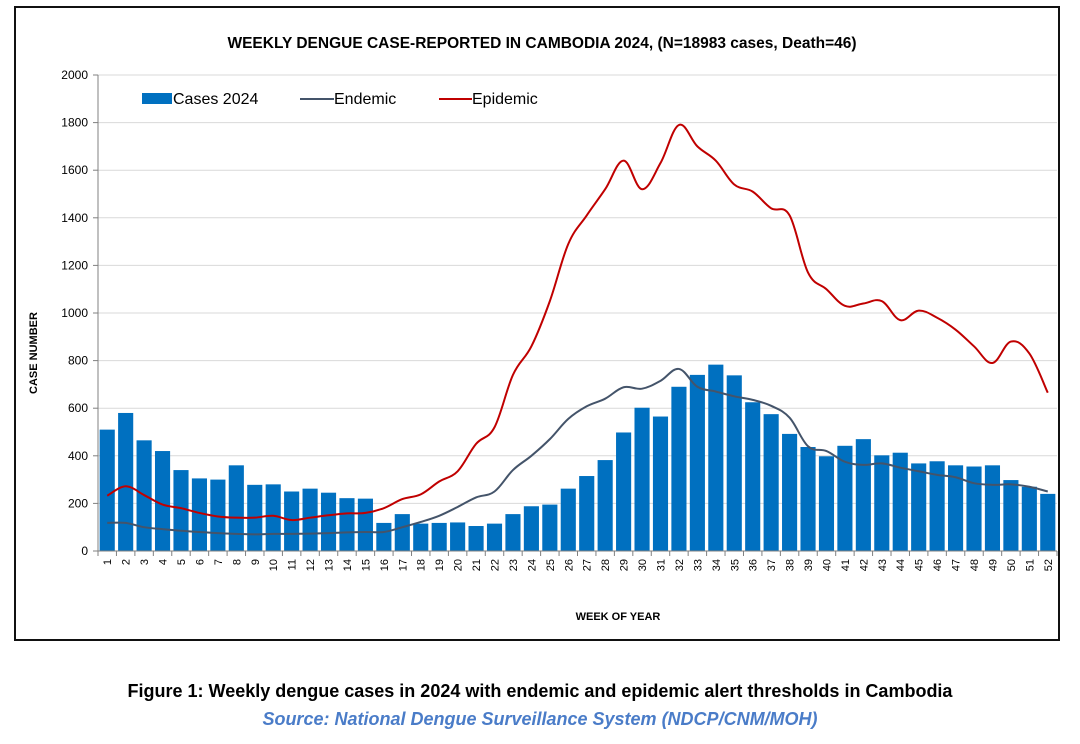 The height and width of the screenshot is (744, 1080). Describe the element at coordinates (938, 565) in the screenshot. I see `x-tick-label: 46` at that location.